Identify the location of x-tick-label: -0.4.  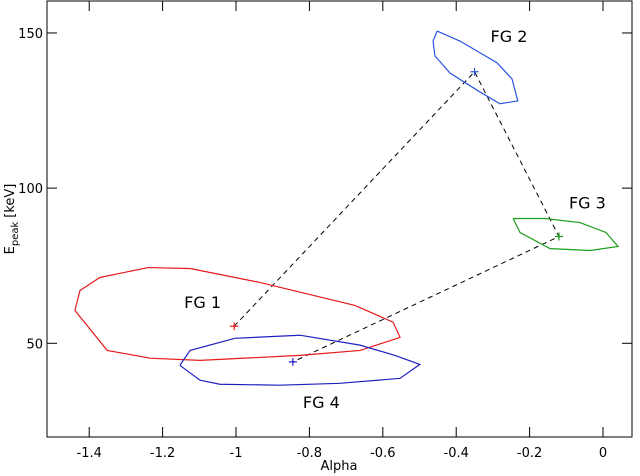
(456, 453).